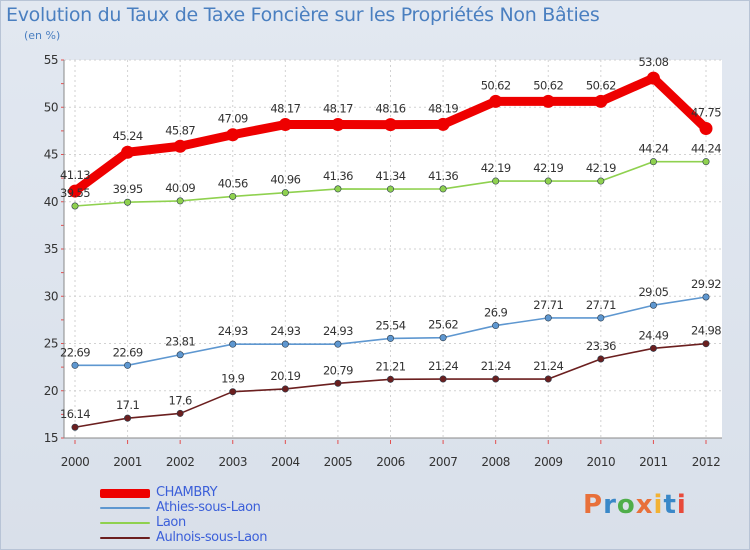 This screenshot has width=750, height=550. I want to click on y-tick-label: 45, so click(51, 155).